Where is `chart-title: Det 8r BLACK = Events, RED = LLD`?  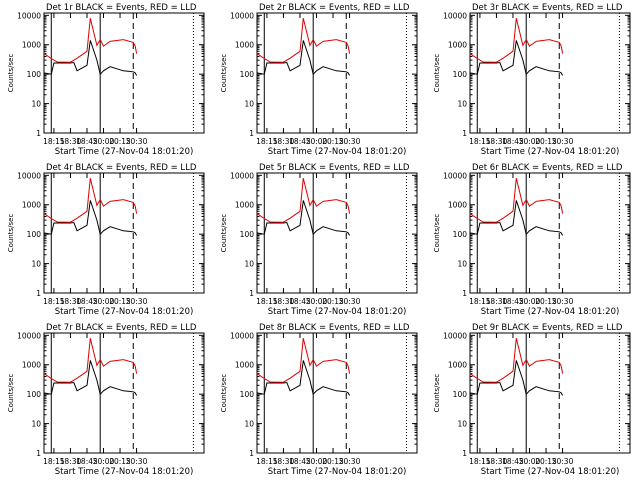 chart-title: Det 8r BLACK = Events, RED = LLD is located at coordinates (334, 328).